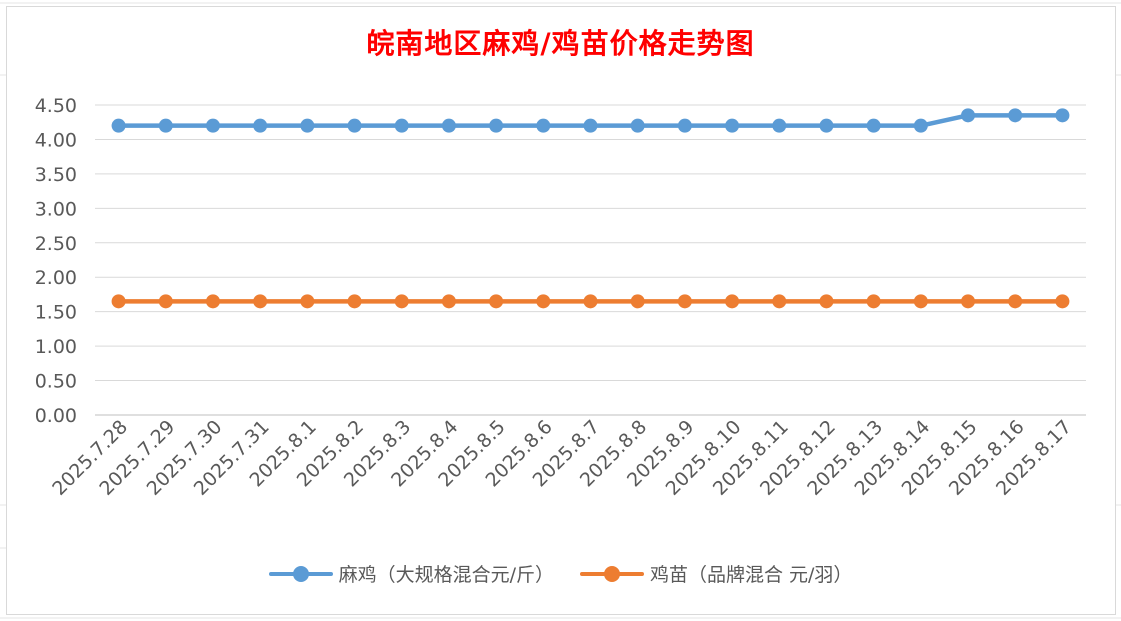  Describe the element at coordinates (56, 278) in the screenshot. I see `y-tick-label: 2.00` at that location.